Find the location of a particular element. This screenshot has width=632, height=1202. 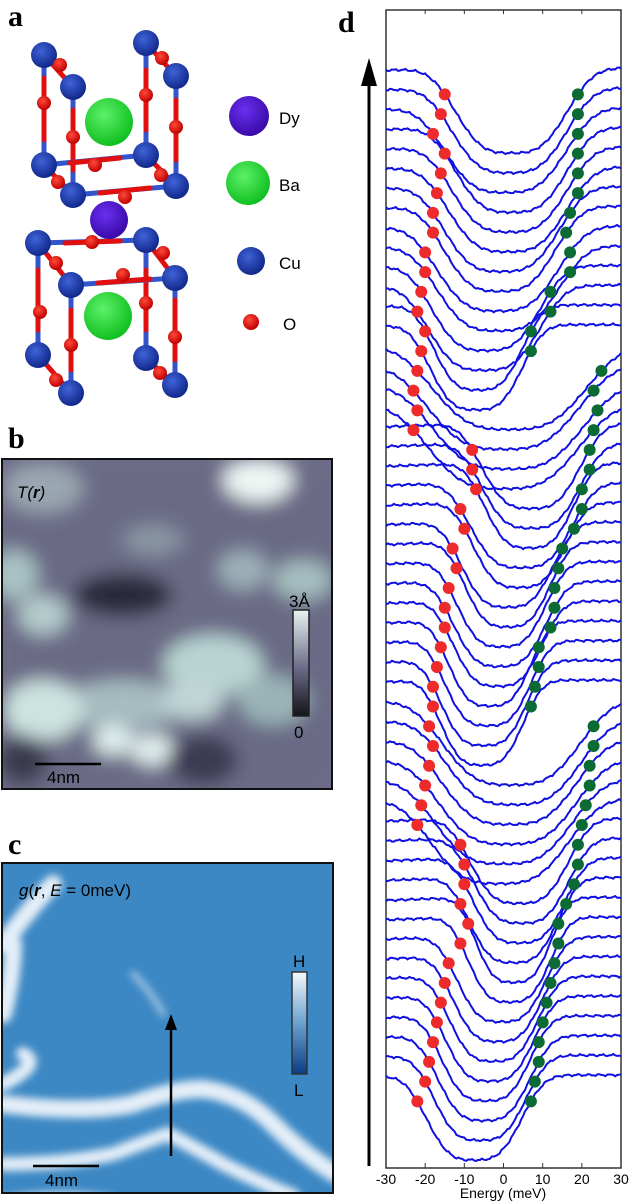

x-tick-label: 30 is located at coordinates (621, 1179).